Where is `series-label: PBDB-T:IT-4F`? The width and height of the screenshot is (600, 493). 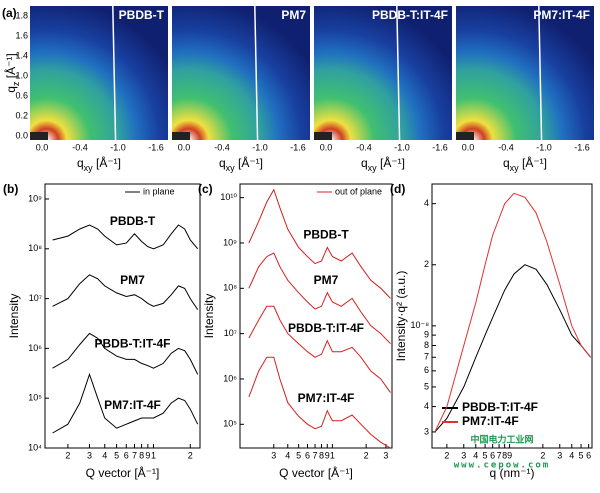
series-label: PBDB-T:IT-4F is located at coordinates (326, 328).